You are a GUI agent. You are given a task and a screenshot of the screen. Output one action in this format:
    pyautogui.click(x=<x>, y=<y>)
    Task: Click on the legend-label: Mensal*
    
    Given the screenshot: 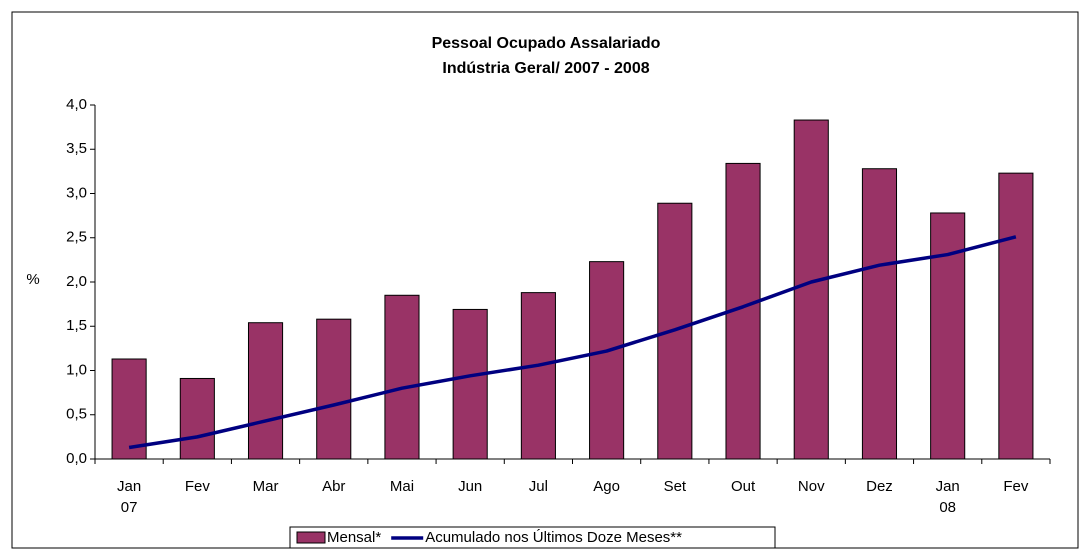 What is the action you would take?
    pyautogui.click(x=354, y=537)
    